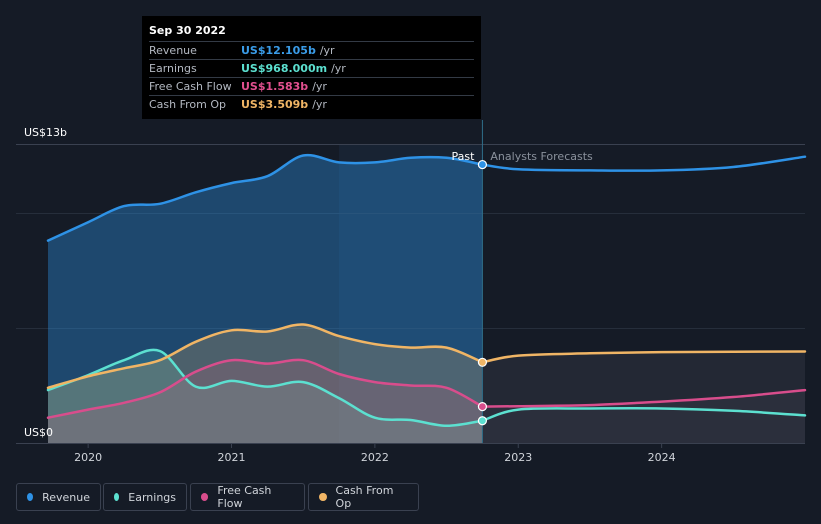 The image size is (821, 524). I want to click on earnings-forecast-line, so click(644, 414).